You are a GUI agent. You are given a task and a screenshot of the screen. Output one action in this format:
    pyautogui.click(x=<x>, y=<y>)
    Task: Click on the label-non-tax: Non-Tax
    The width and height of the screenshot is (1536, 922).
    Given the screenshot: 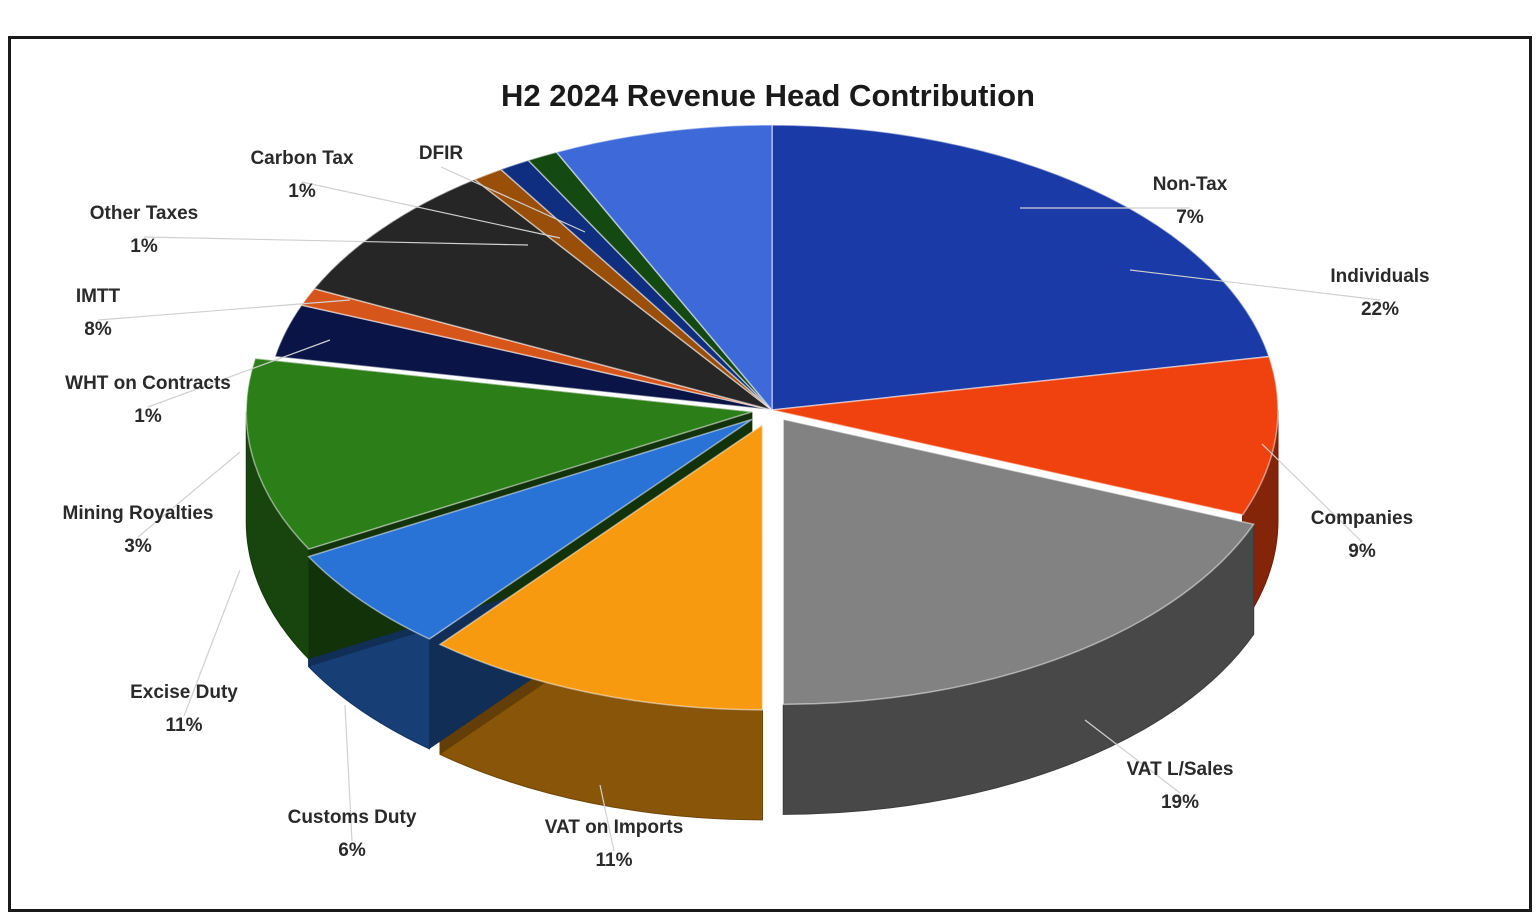 What is the action you would take?
    pyautogui.click(x=1190, y=184)
    